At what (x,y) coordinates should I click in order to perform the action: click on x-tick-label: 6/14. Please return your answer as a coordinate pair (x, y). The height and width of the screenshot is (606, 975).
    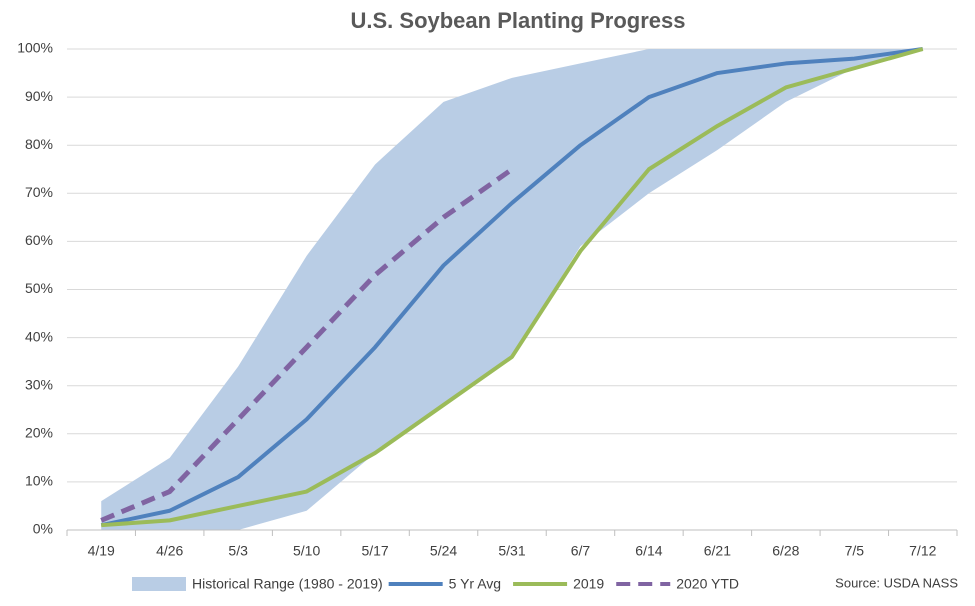
    Looking at the image, I should click on (648, 551).